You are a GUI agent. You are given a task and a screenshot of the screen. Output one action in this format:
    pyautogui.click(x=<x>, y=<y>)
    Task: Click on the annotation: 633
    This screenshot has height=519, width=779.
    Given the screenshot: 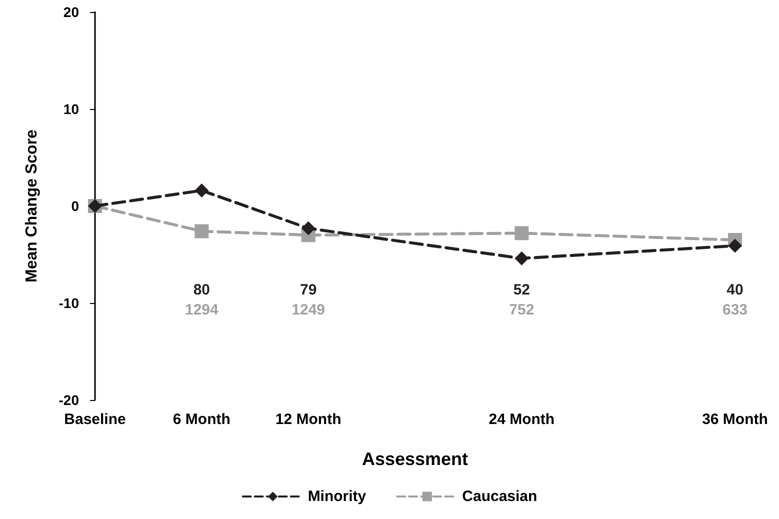 What is the action you would take?
    pyautogui.click(x=735, y=310)
    